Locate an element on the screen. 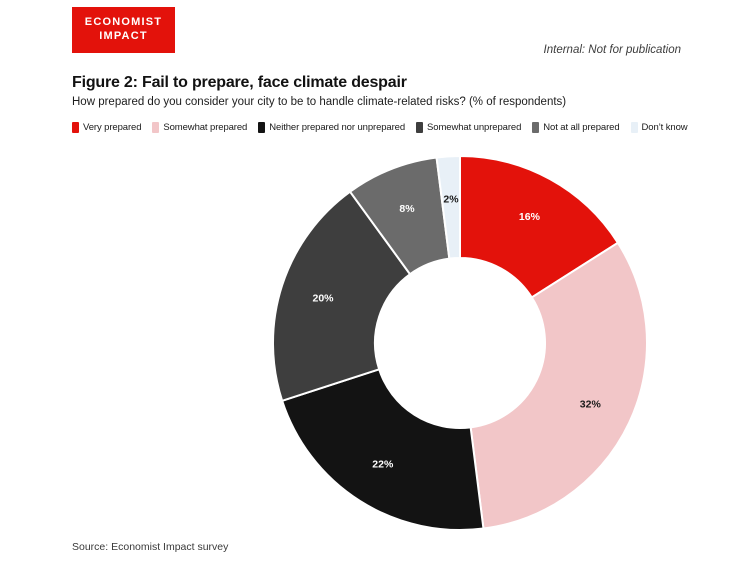  legend-item-1: Very prepared is located at coordinates (106, 127).